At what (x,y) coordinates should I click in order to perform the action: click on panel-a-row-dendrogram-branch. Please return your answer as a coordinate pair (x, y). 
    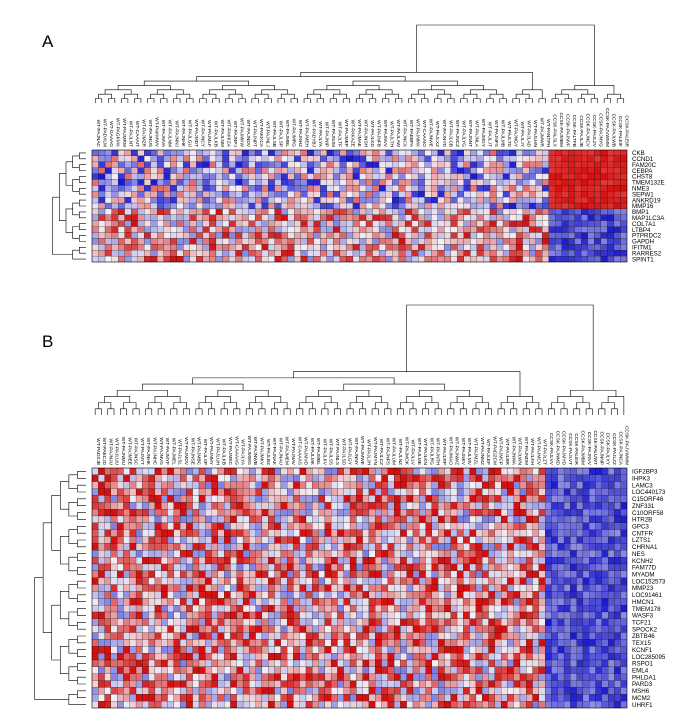
    Looking at the image, I should click on (82, 203).